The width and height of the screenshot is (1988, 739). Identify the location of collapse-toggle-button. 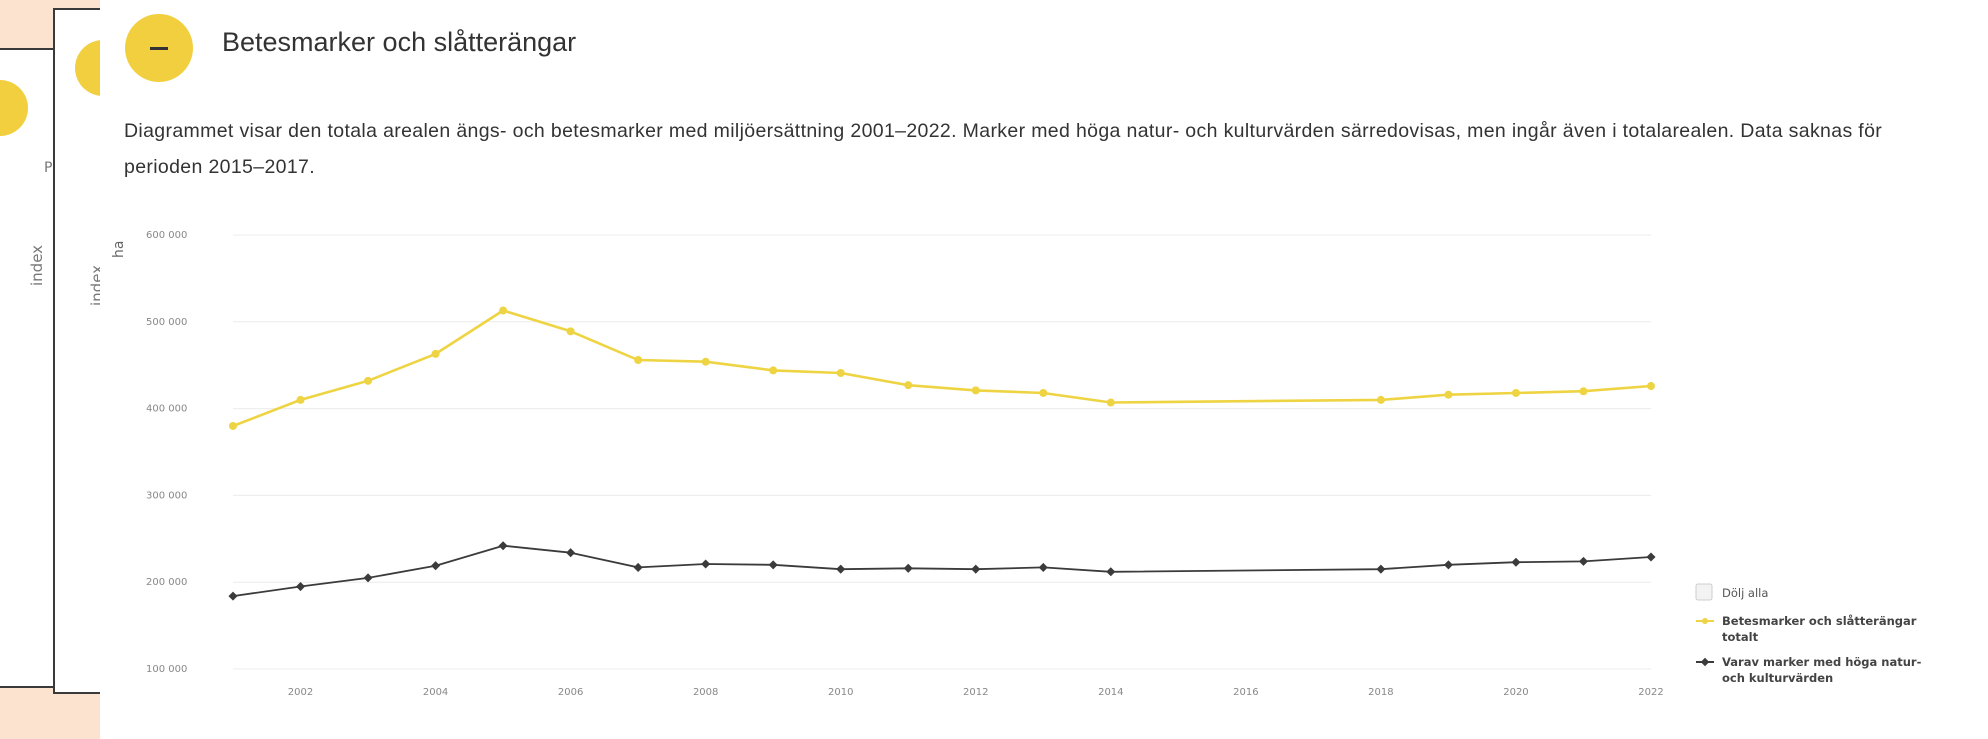
(159, 48).